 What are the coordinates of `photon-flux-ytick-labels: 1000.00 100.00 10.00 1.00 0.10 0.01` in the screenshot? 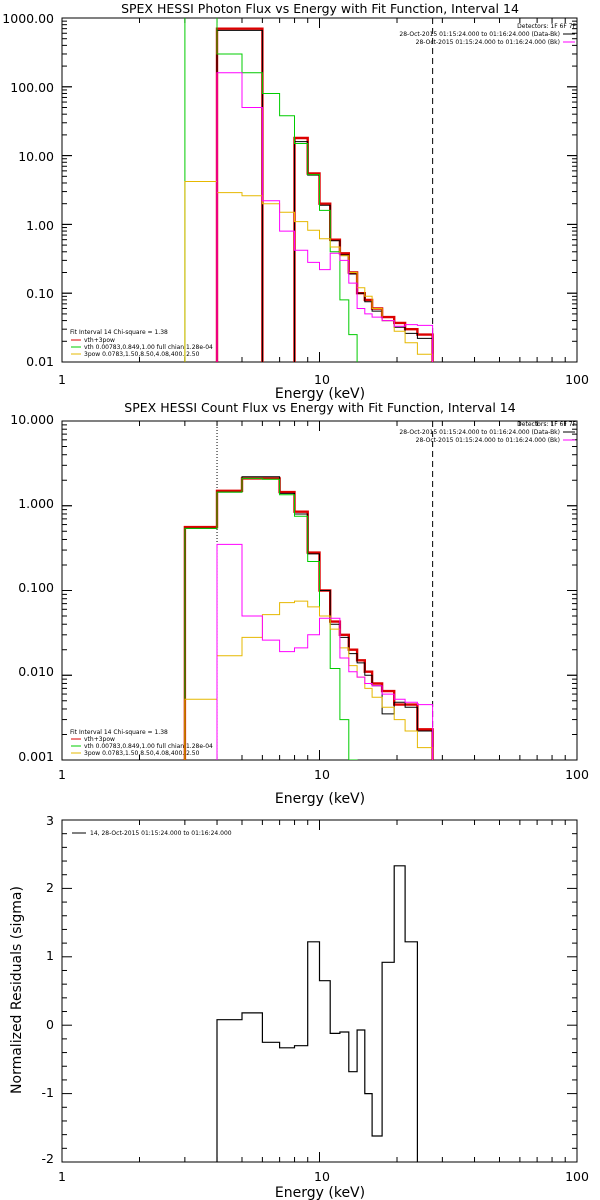 It's located at (28, 190).